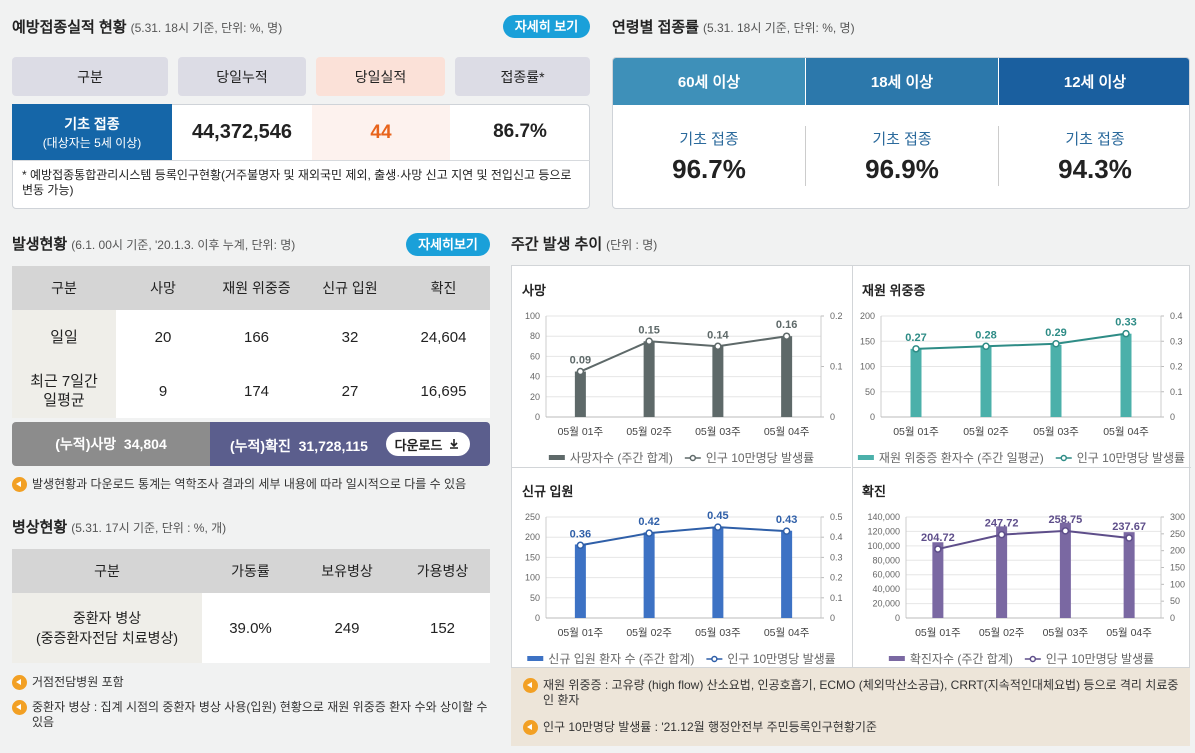 The width and height of the screenshot is (1195, 753). I want to click on chart-title: 신규 입원, so click(547, 491).